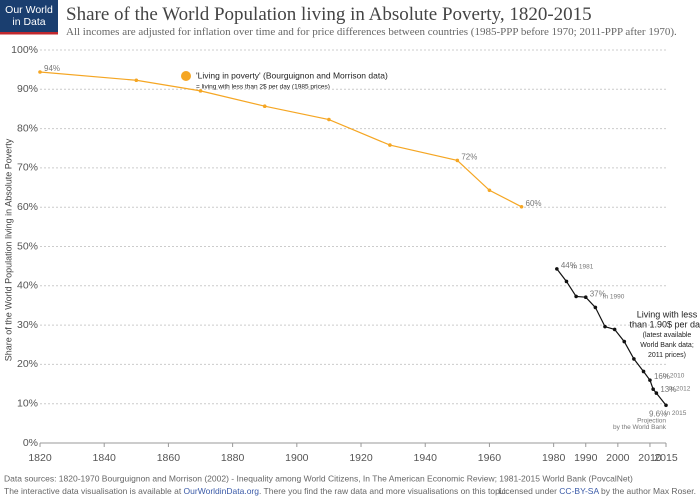 Image resolution: width=700 pixels, height=499 pixels. I want to click on box-note: than 1.90$ per day, so click(664, 324).